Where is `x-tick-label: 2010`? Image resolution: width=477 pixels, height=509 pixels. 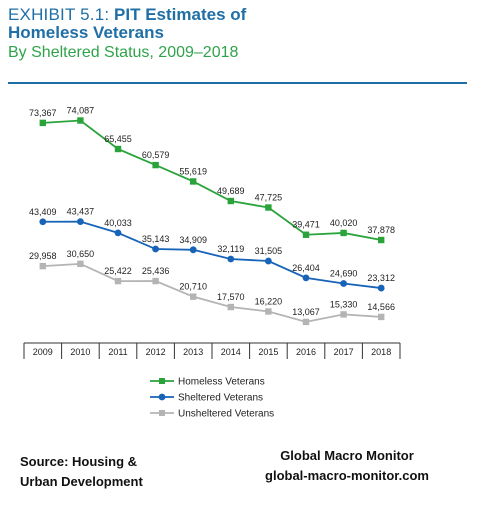 x-tick-label: 2010 is located at coordinates (80, 352).